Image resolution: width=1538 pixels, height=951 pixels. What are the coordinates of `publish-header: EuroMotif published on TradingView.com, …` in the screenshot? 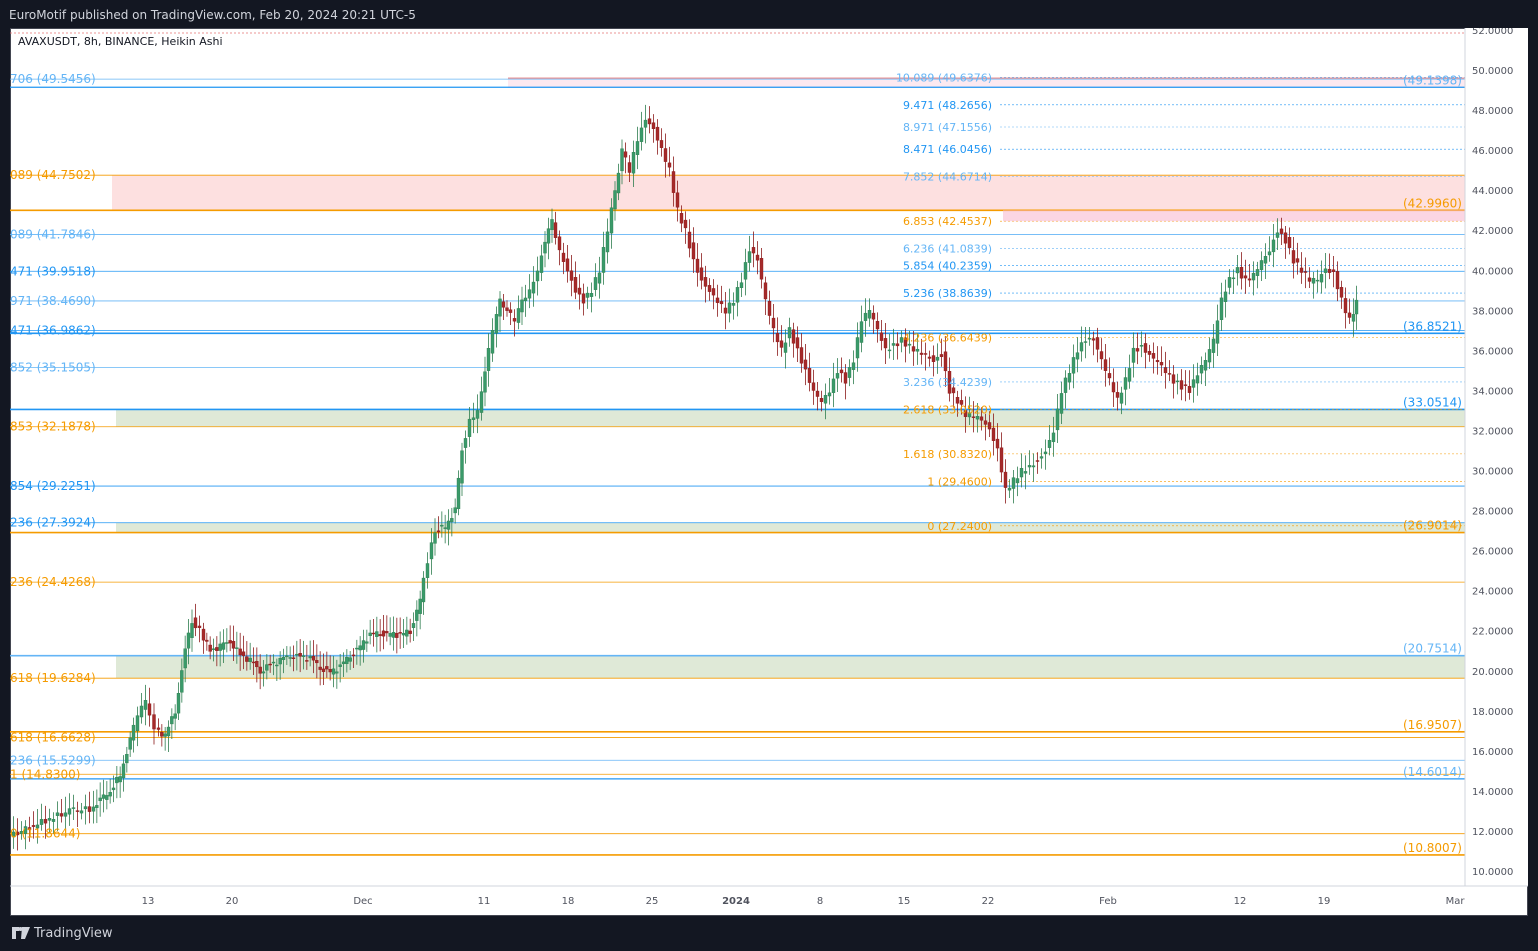 It's located at (769, 14).